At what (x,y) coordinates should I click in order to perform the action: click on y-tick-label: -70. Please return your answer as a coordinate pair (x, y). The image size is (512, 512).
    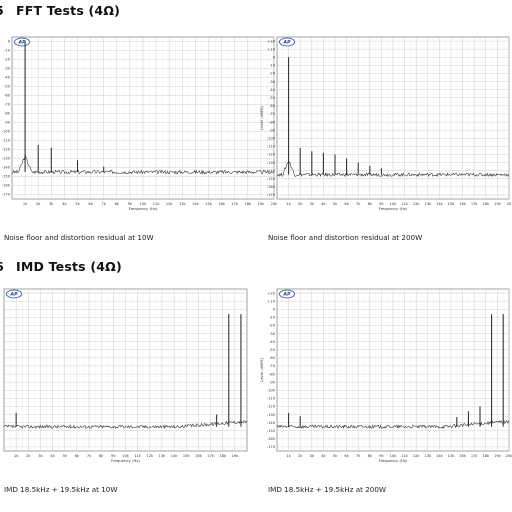
    Looking at the image, I should click on (7, 105).